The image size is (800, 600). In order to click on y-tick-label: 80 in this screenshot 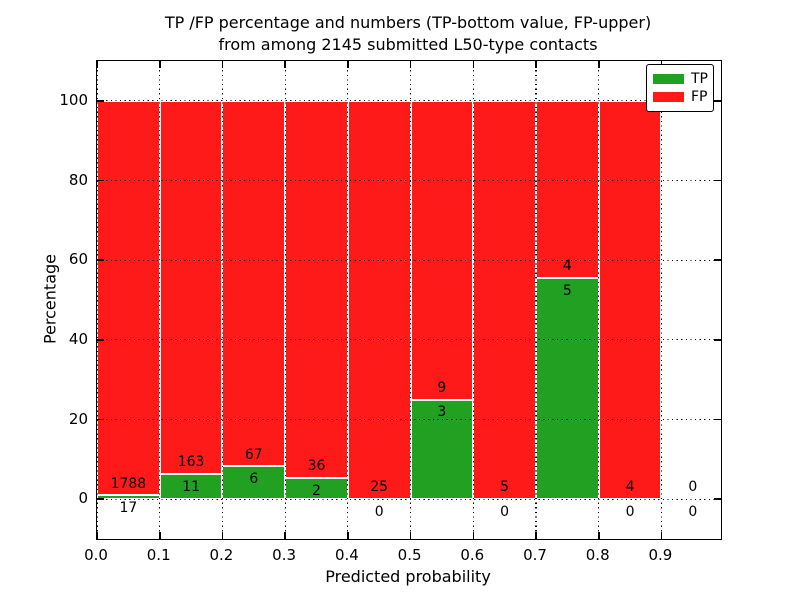, I will do `click(78, 179)`.